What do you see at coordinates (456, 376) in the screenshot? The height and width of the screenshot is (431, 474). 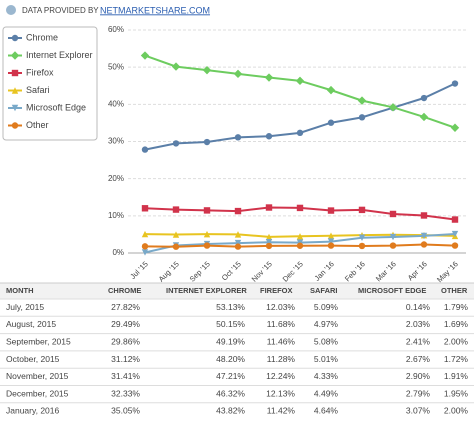 I see `value-cell: 1.91%` at bounding box center [456, 376].